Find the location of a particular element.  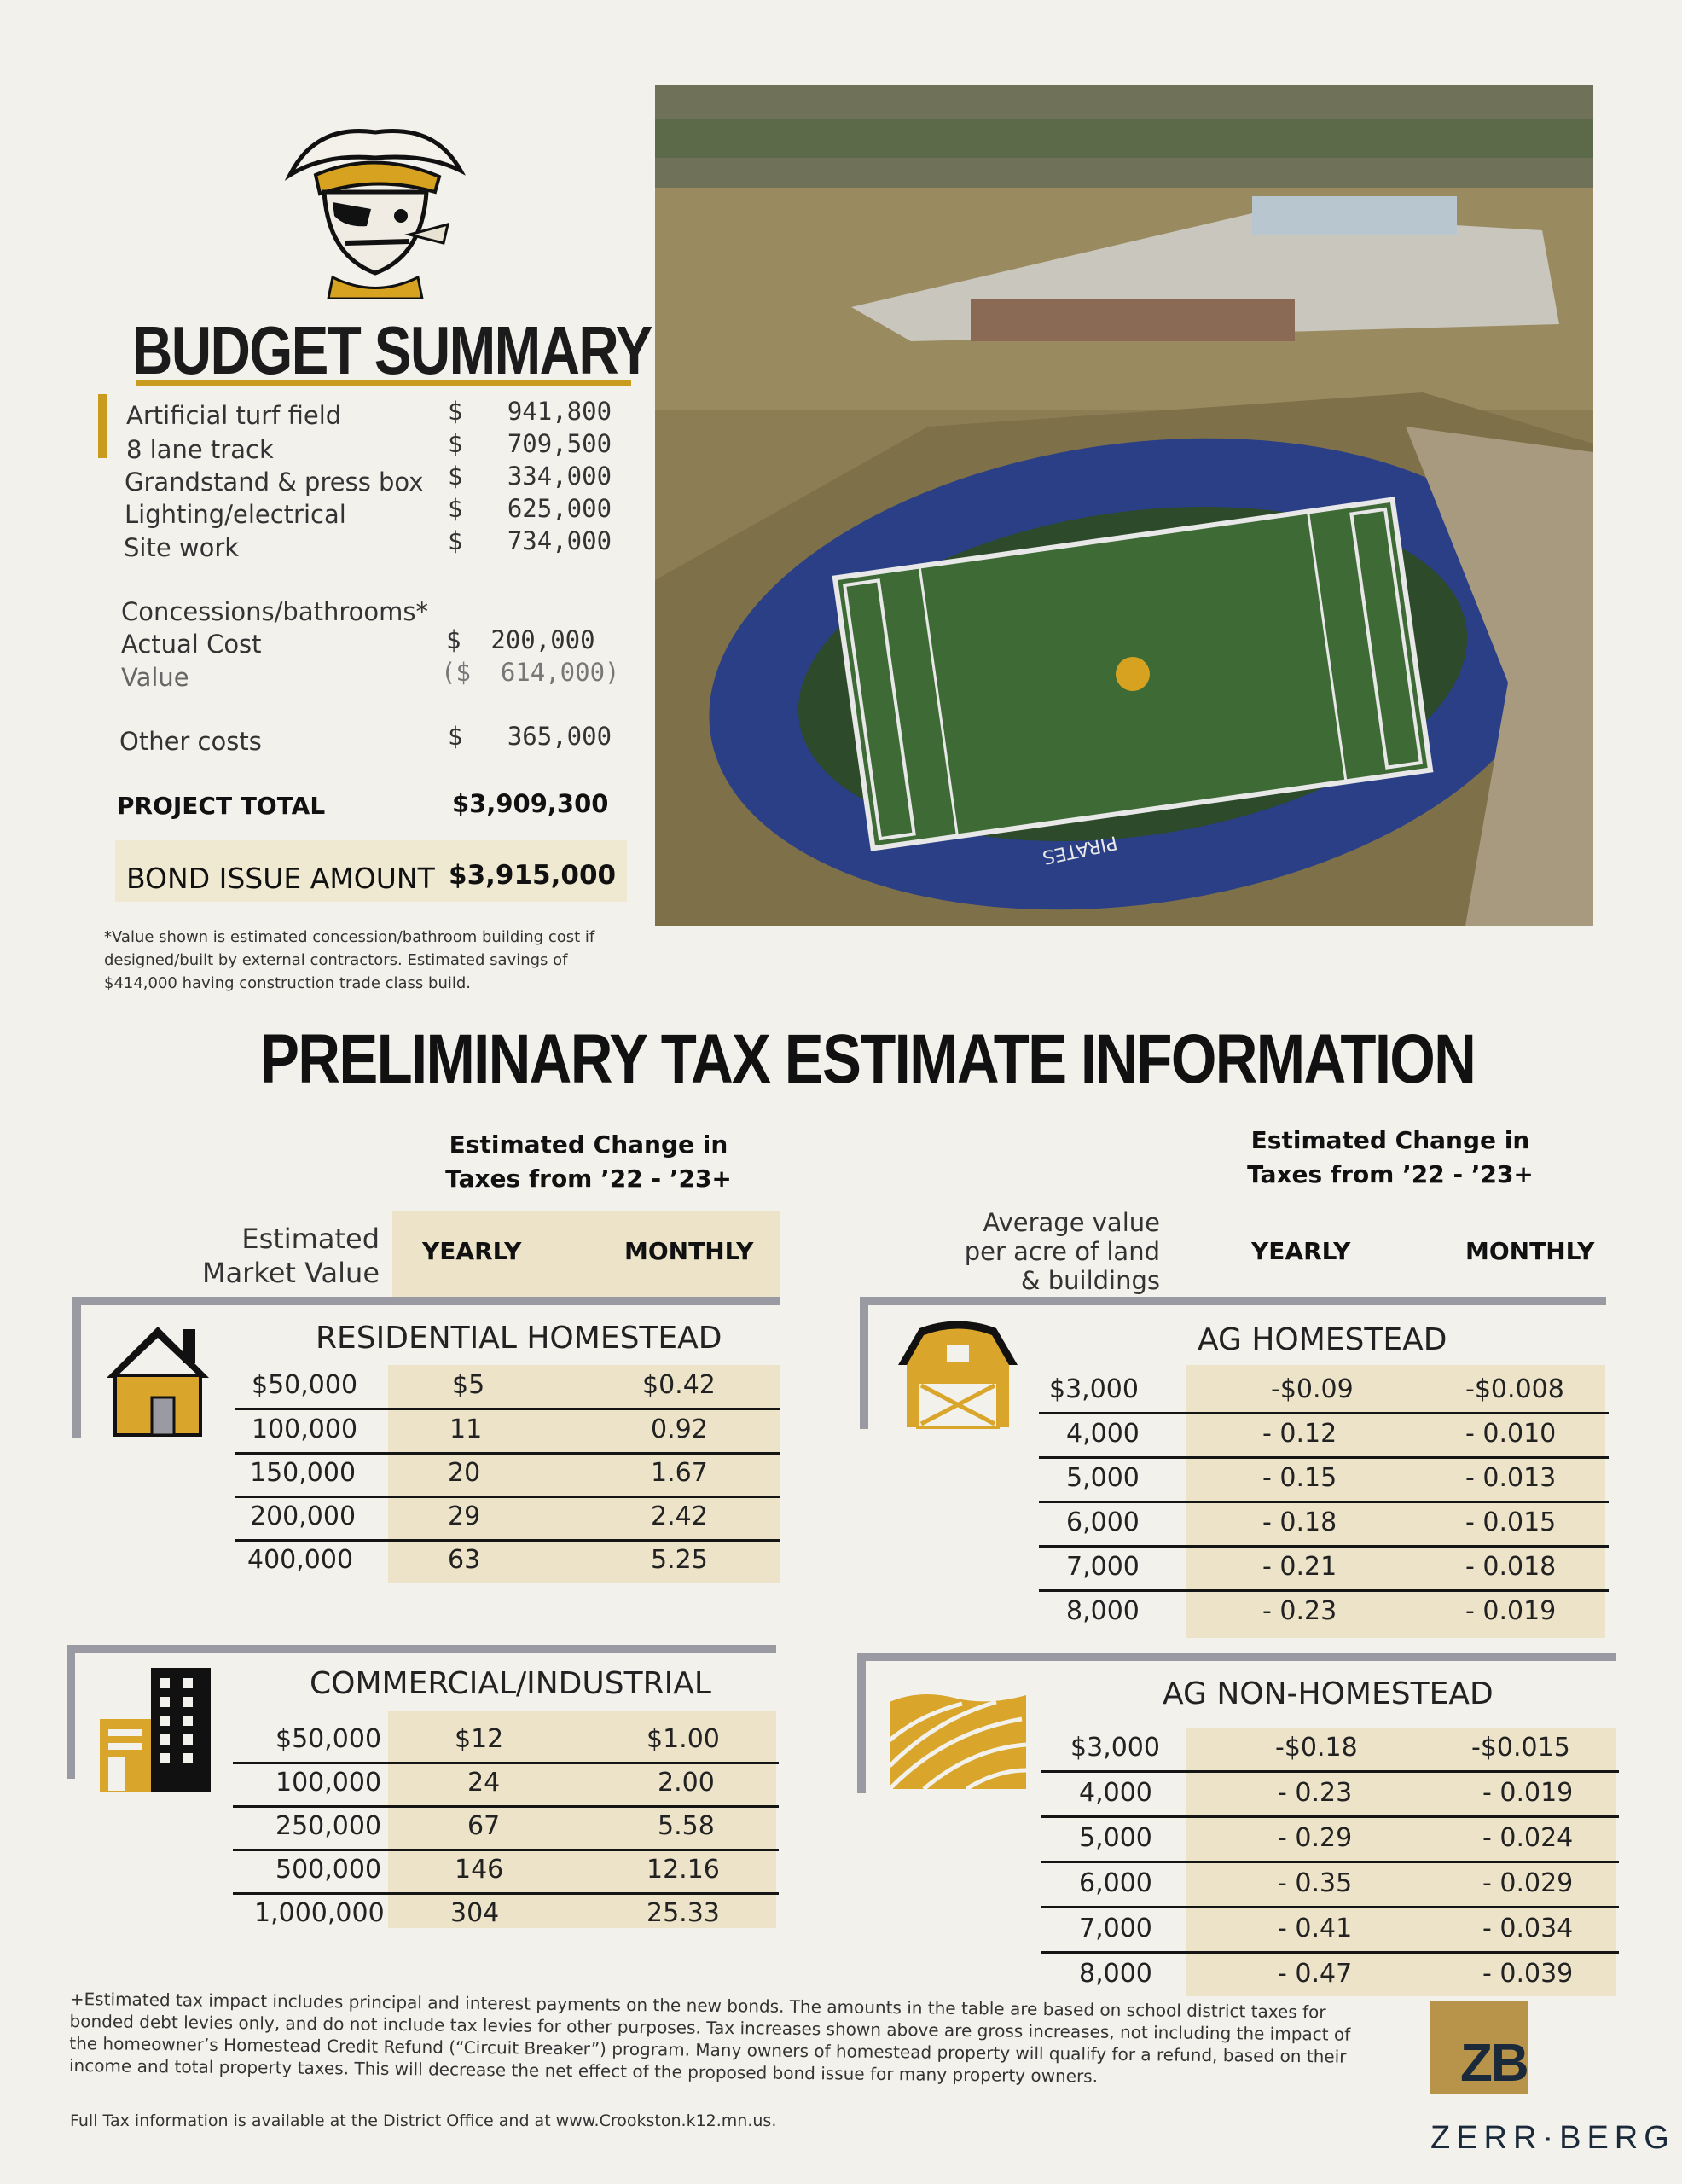

accent-bar is located at coordinates (102, 426).